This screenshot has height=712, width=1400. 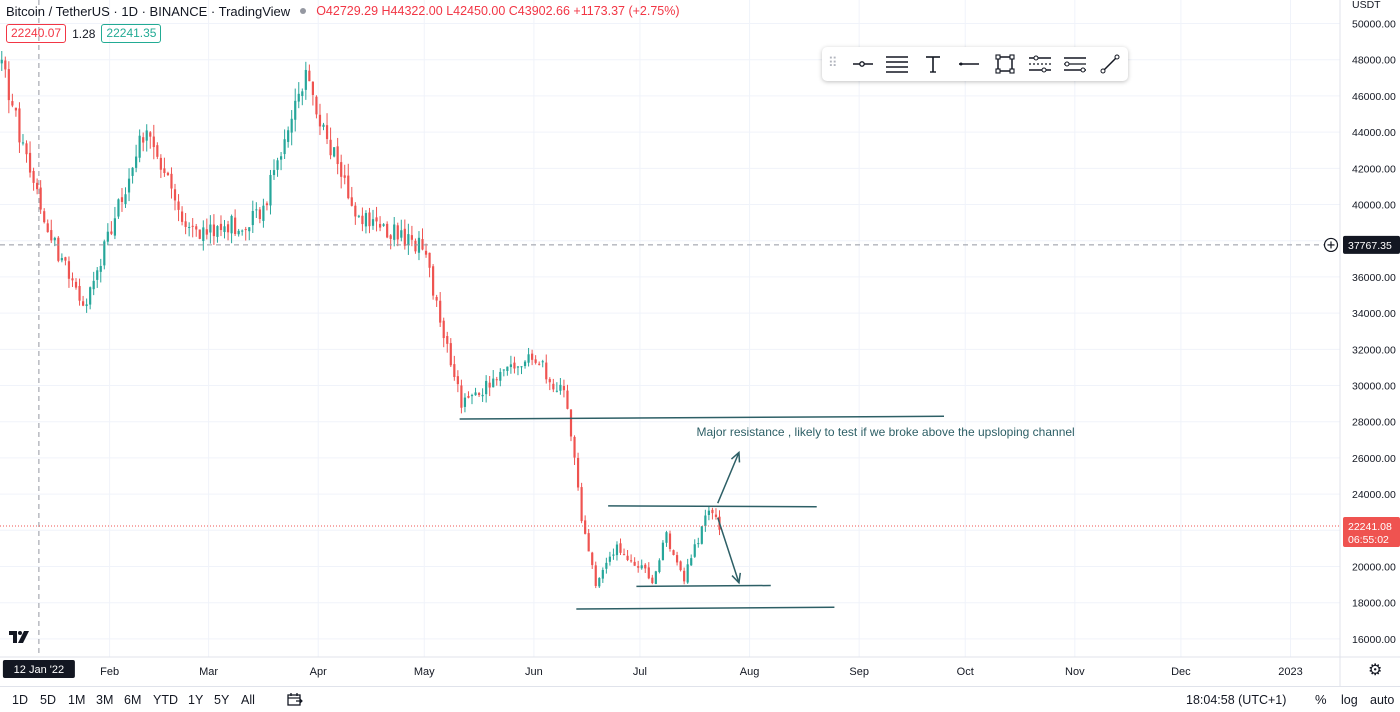 What do you see at coordinates (1382, 700) in the screenshot?
I see `auto-scale-button: auto` at bounding box center [1382, 700].